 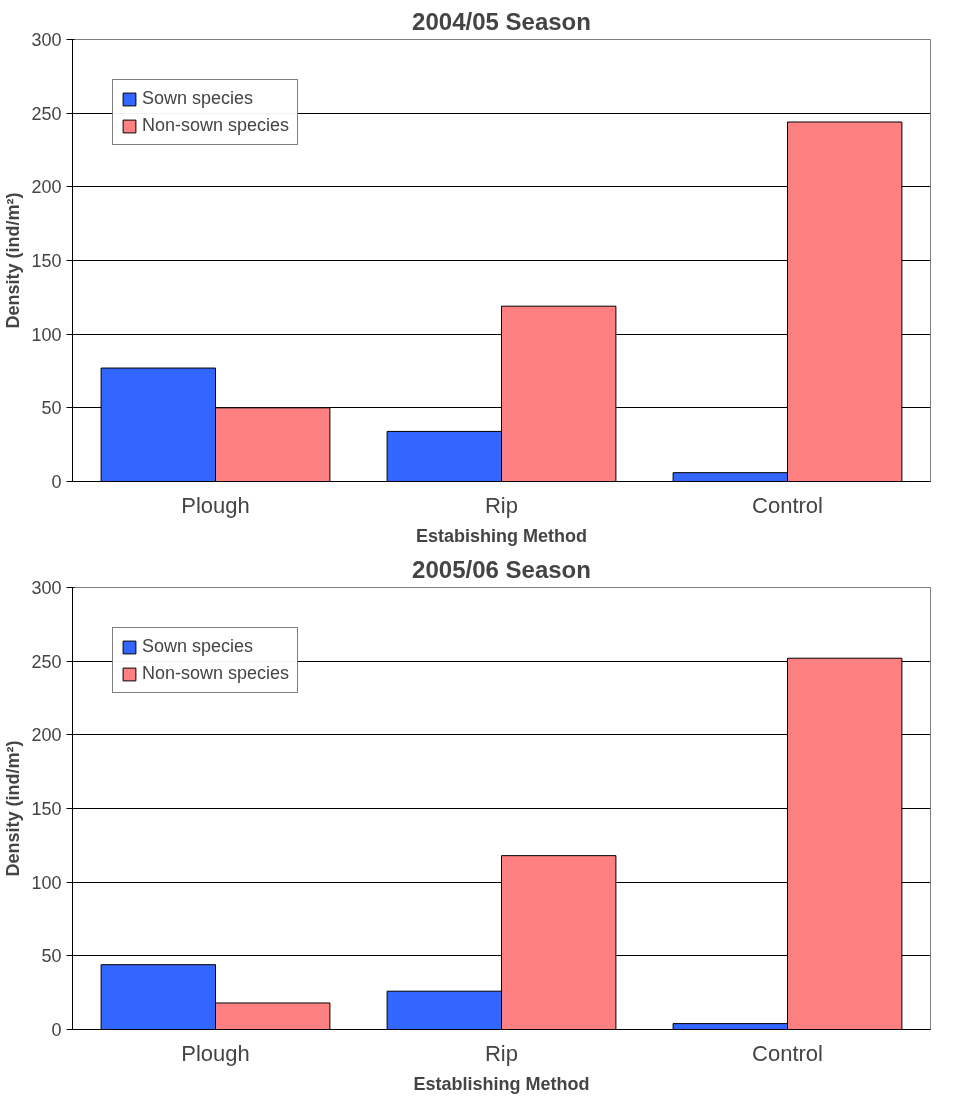 What do you see at coordinates (501, 21) in the screenshot?
I see `chart-title: 2004/05 Season` at bounding box center [501, 21].